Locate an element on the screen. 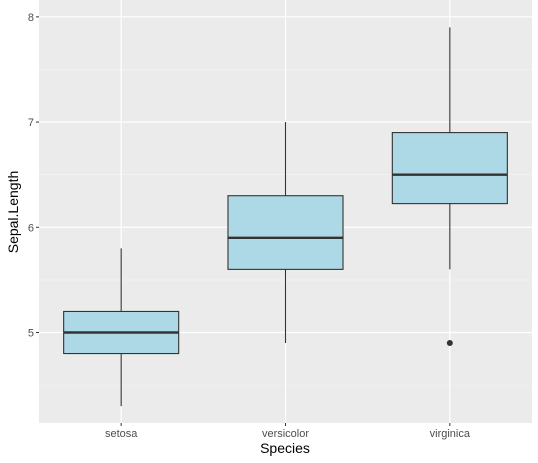  box-versicolor is located at coordinates (285, 233).